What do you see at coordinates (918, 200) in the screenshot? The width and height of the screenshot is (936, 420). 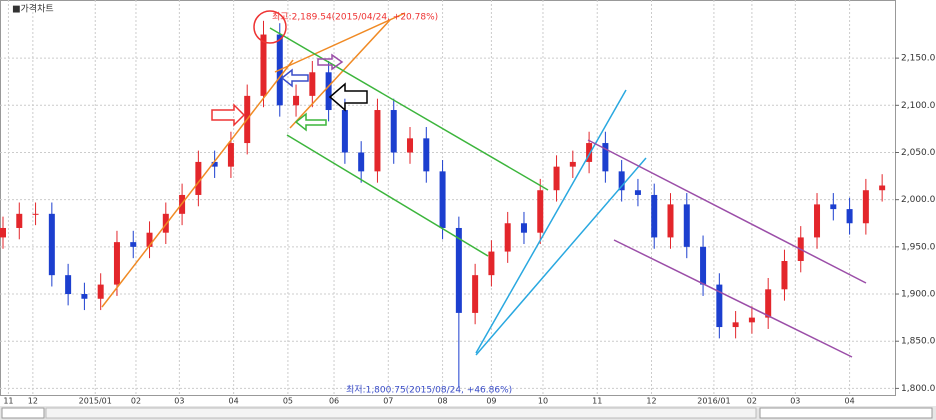 I see `y-tick-label: 2,000.00` at bounding box center [918, 200].